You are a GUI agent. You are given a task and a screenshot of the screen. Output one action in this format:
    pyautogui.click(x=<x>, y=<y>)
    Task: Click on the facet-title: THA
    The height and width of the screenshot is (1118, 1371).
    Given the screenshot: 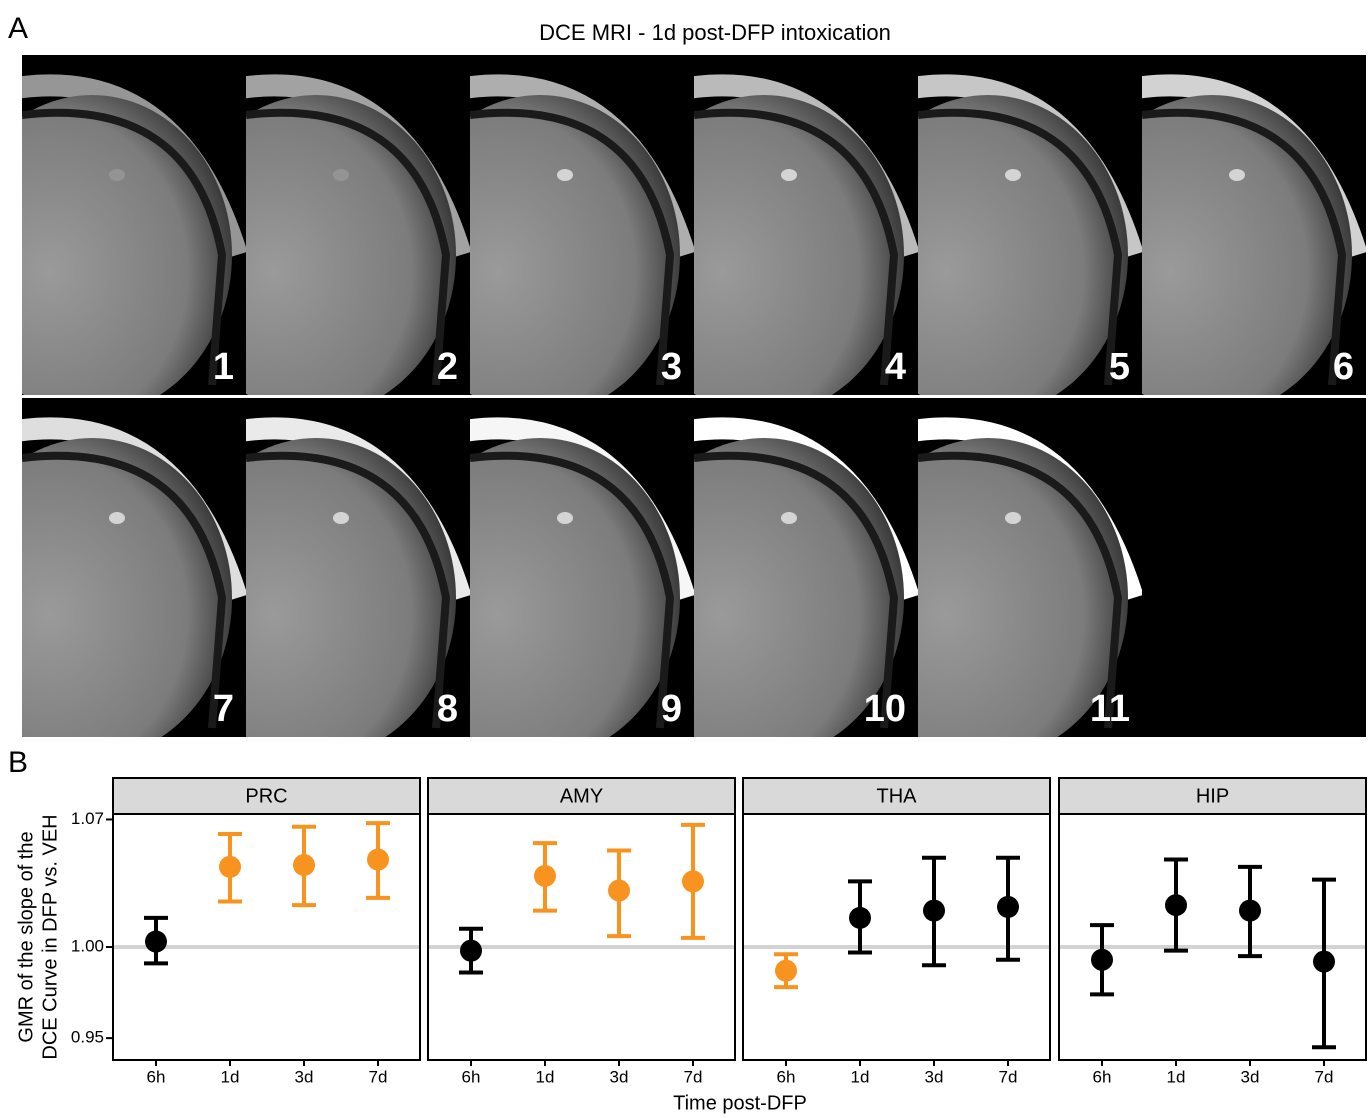 What is the action you would take?
    pyautogui.click(x=897, y=796)
    